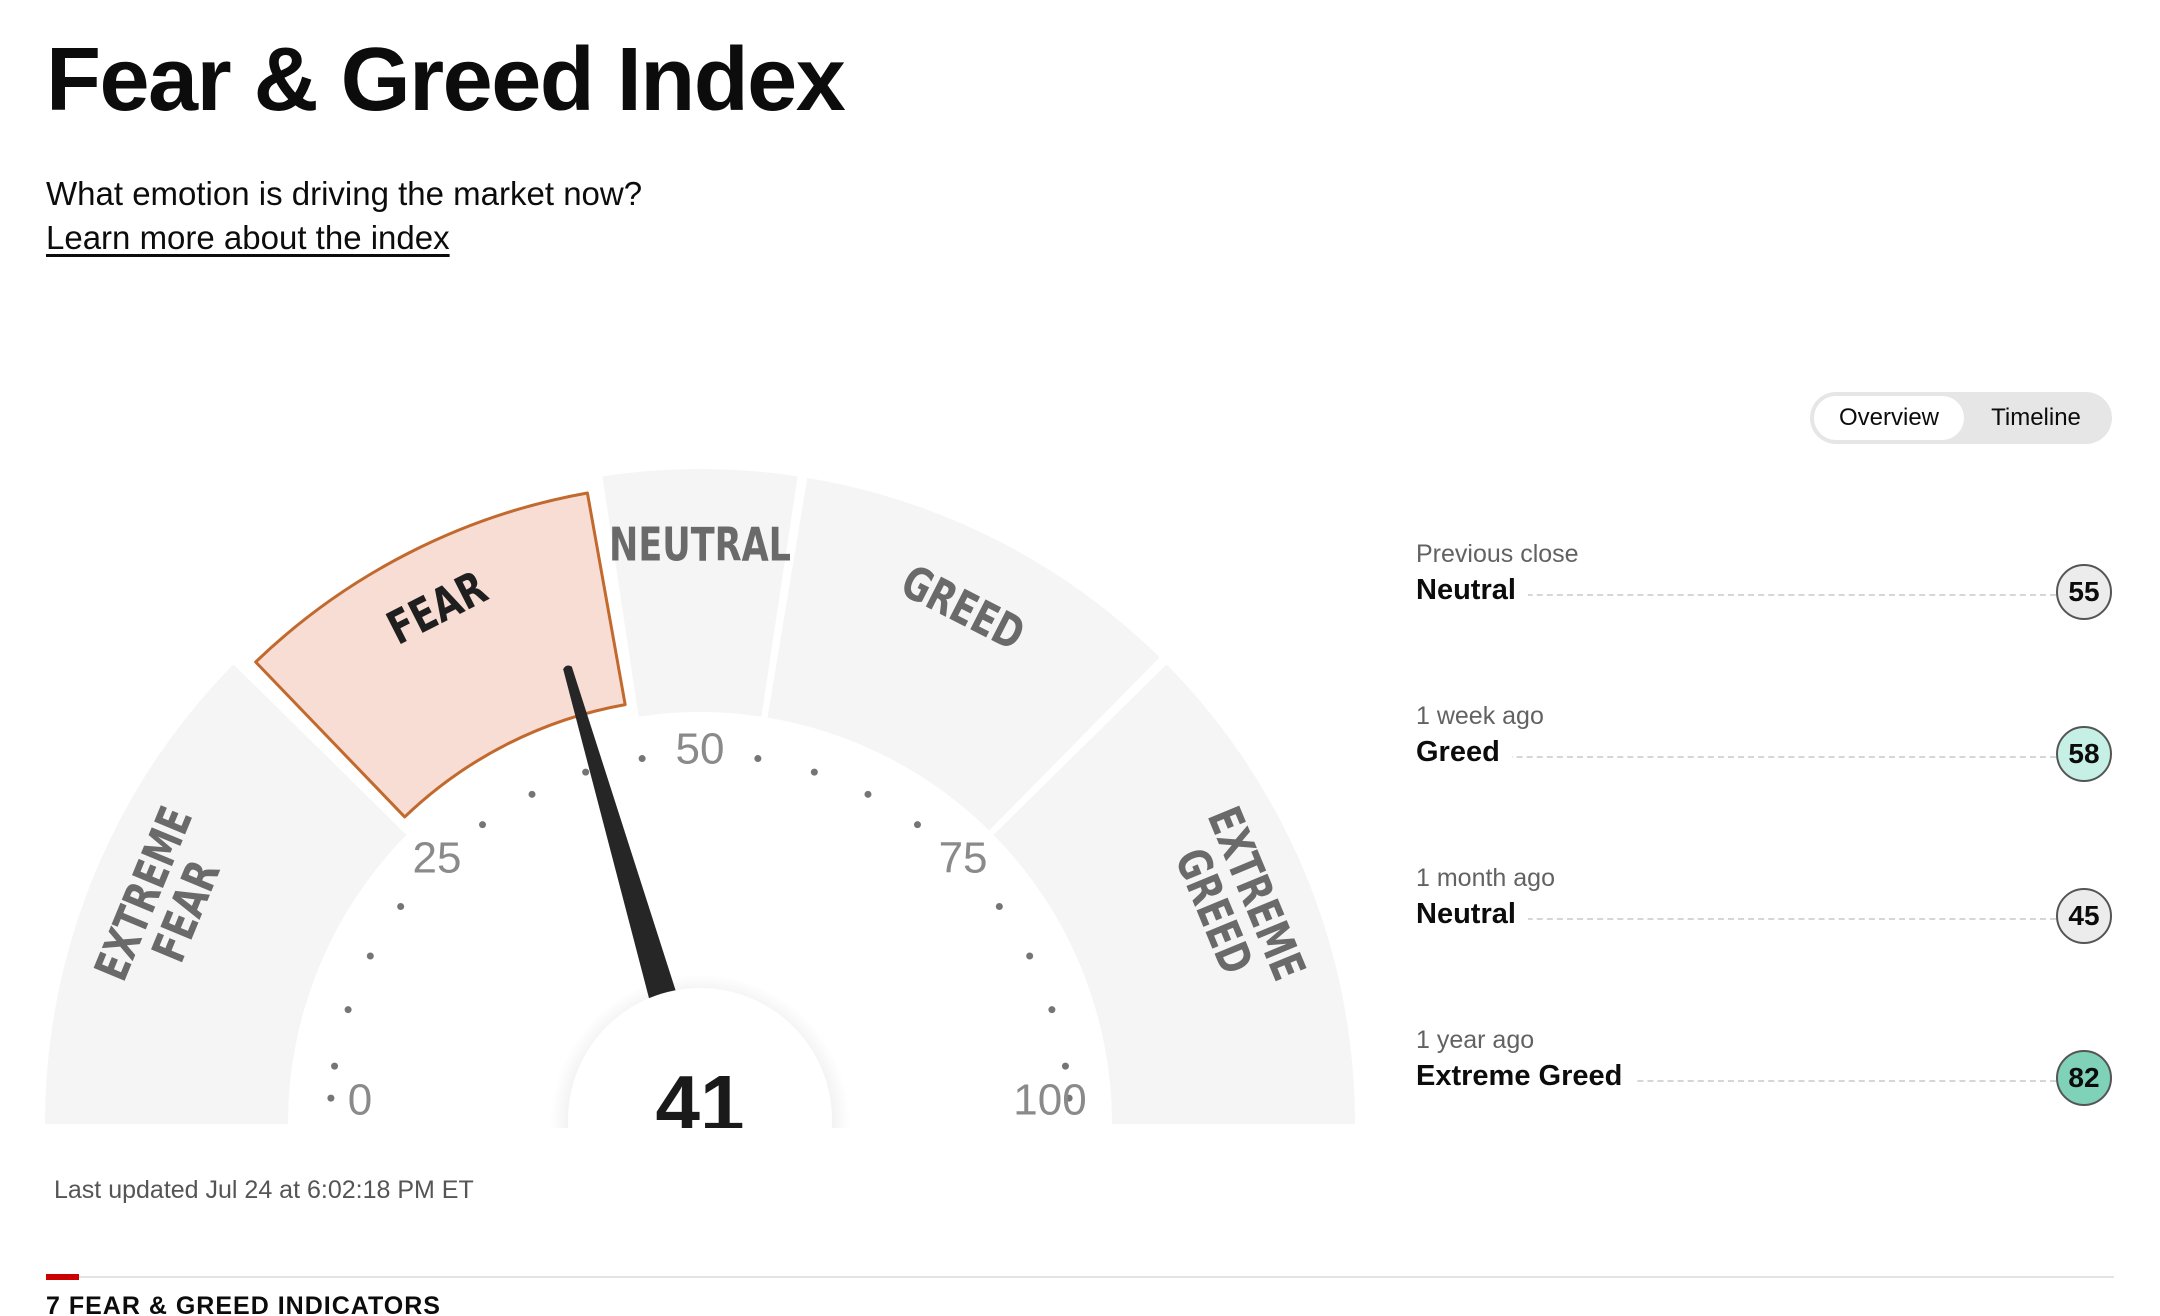  Describe the element at coordinates (1485, 878) in the screenshot. I see `history-label: 1 month ago` at that location.